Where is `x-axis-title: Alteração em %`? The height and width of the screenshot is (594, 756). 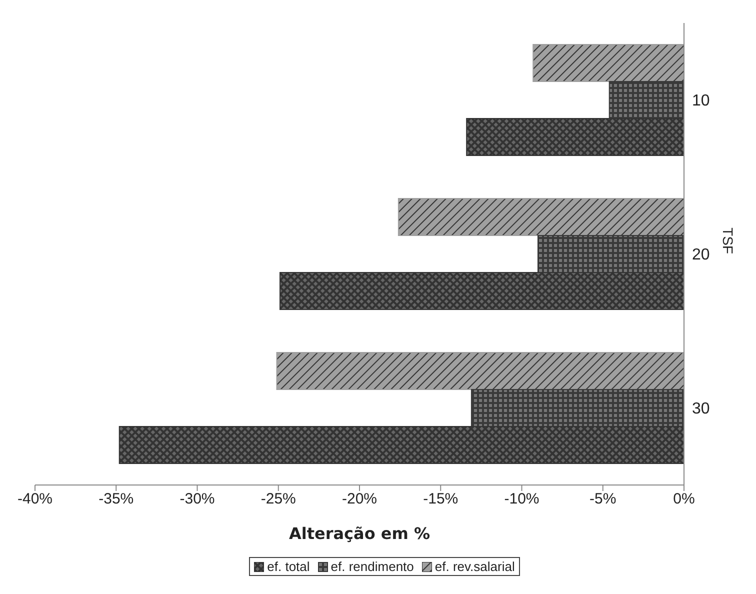 x-axis-title: Alteração em % is located at coordinates (359, 533).